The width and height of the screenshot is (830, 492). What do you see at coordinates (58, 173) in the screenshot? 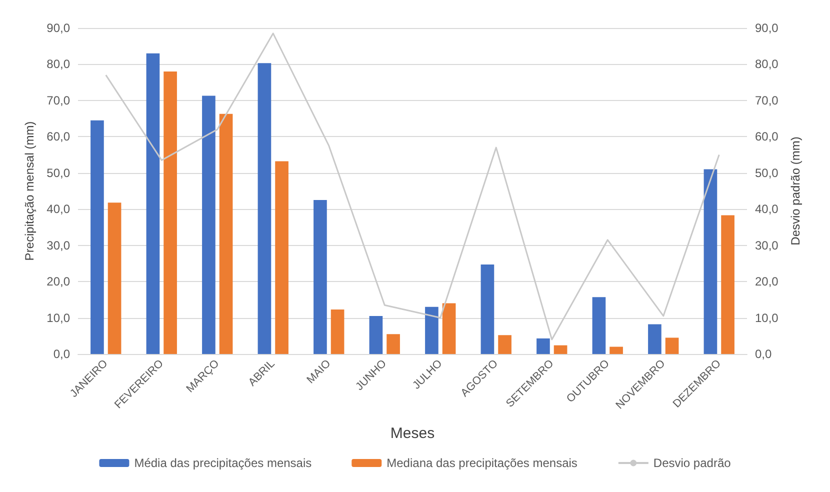
I see `y-tick-label: 50,0` at bounding box center [58, 173].